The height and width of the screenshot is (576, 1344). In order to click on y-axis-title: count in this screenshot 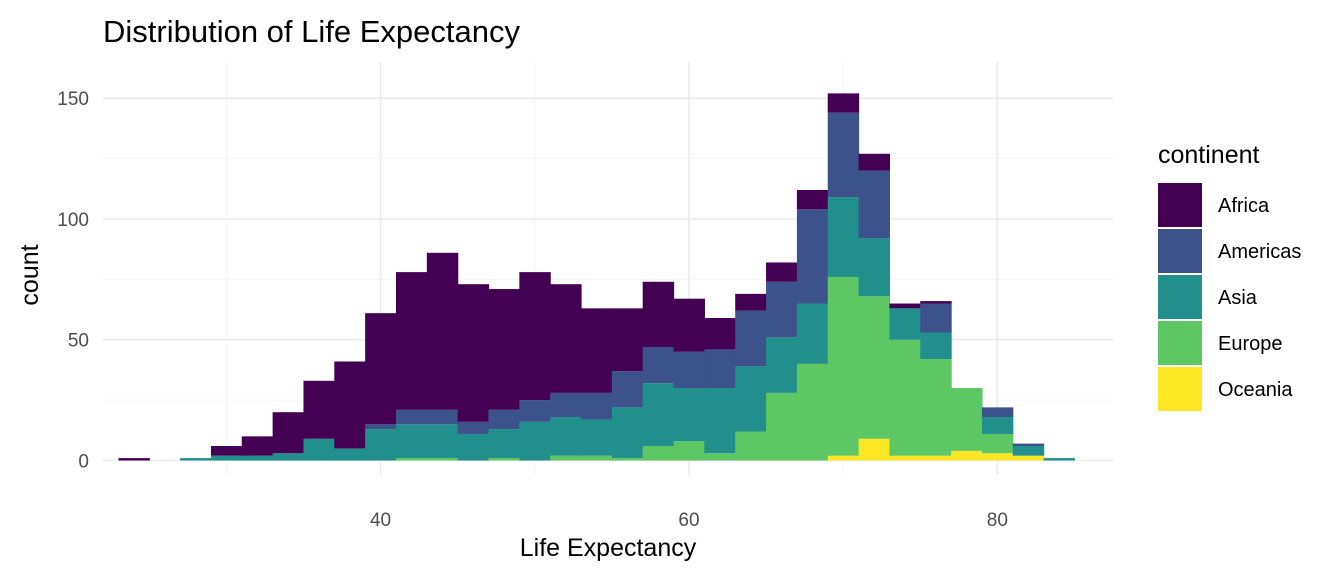, I will do `click(30, 274)`.